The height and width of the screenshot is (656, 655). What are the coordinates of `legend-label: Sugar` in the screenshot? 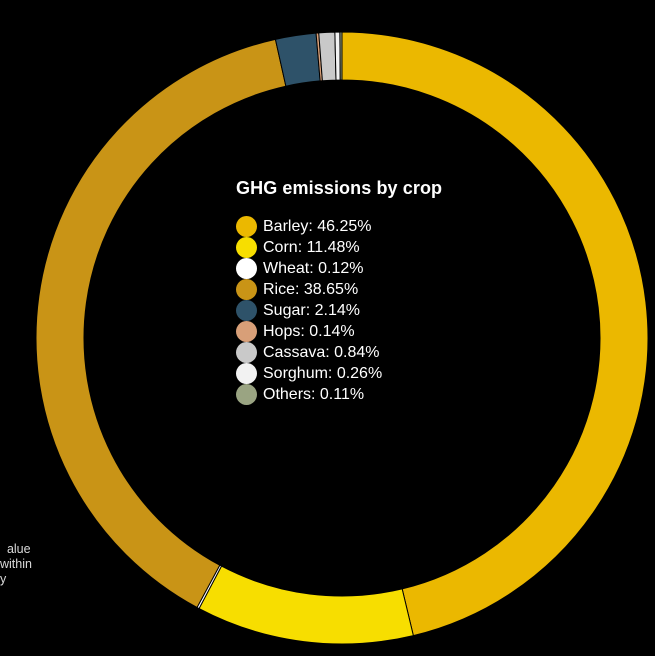 It's located at (284, 310).